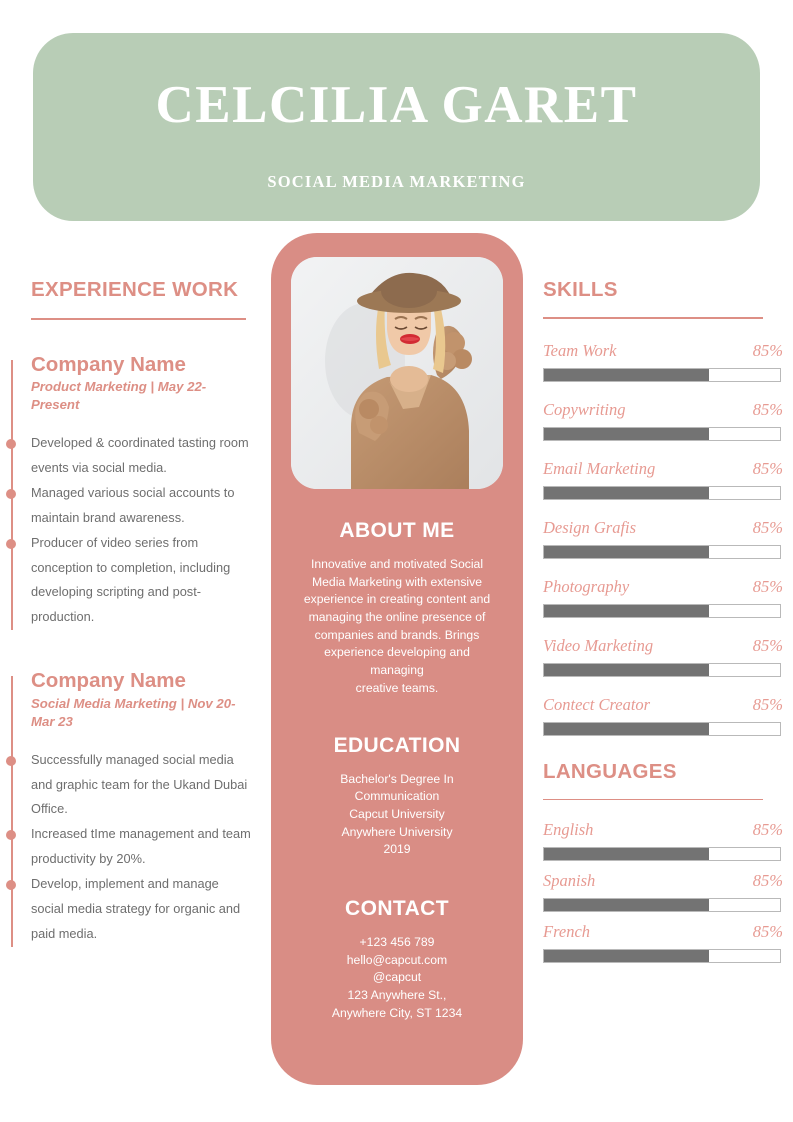  Describe the element at coordinates (397, 813) in the screenshot. I see `education-line: Capcut University` at that location.